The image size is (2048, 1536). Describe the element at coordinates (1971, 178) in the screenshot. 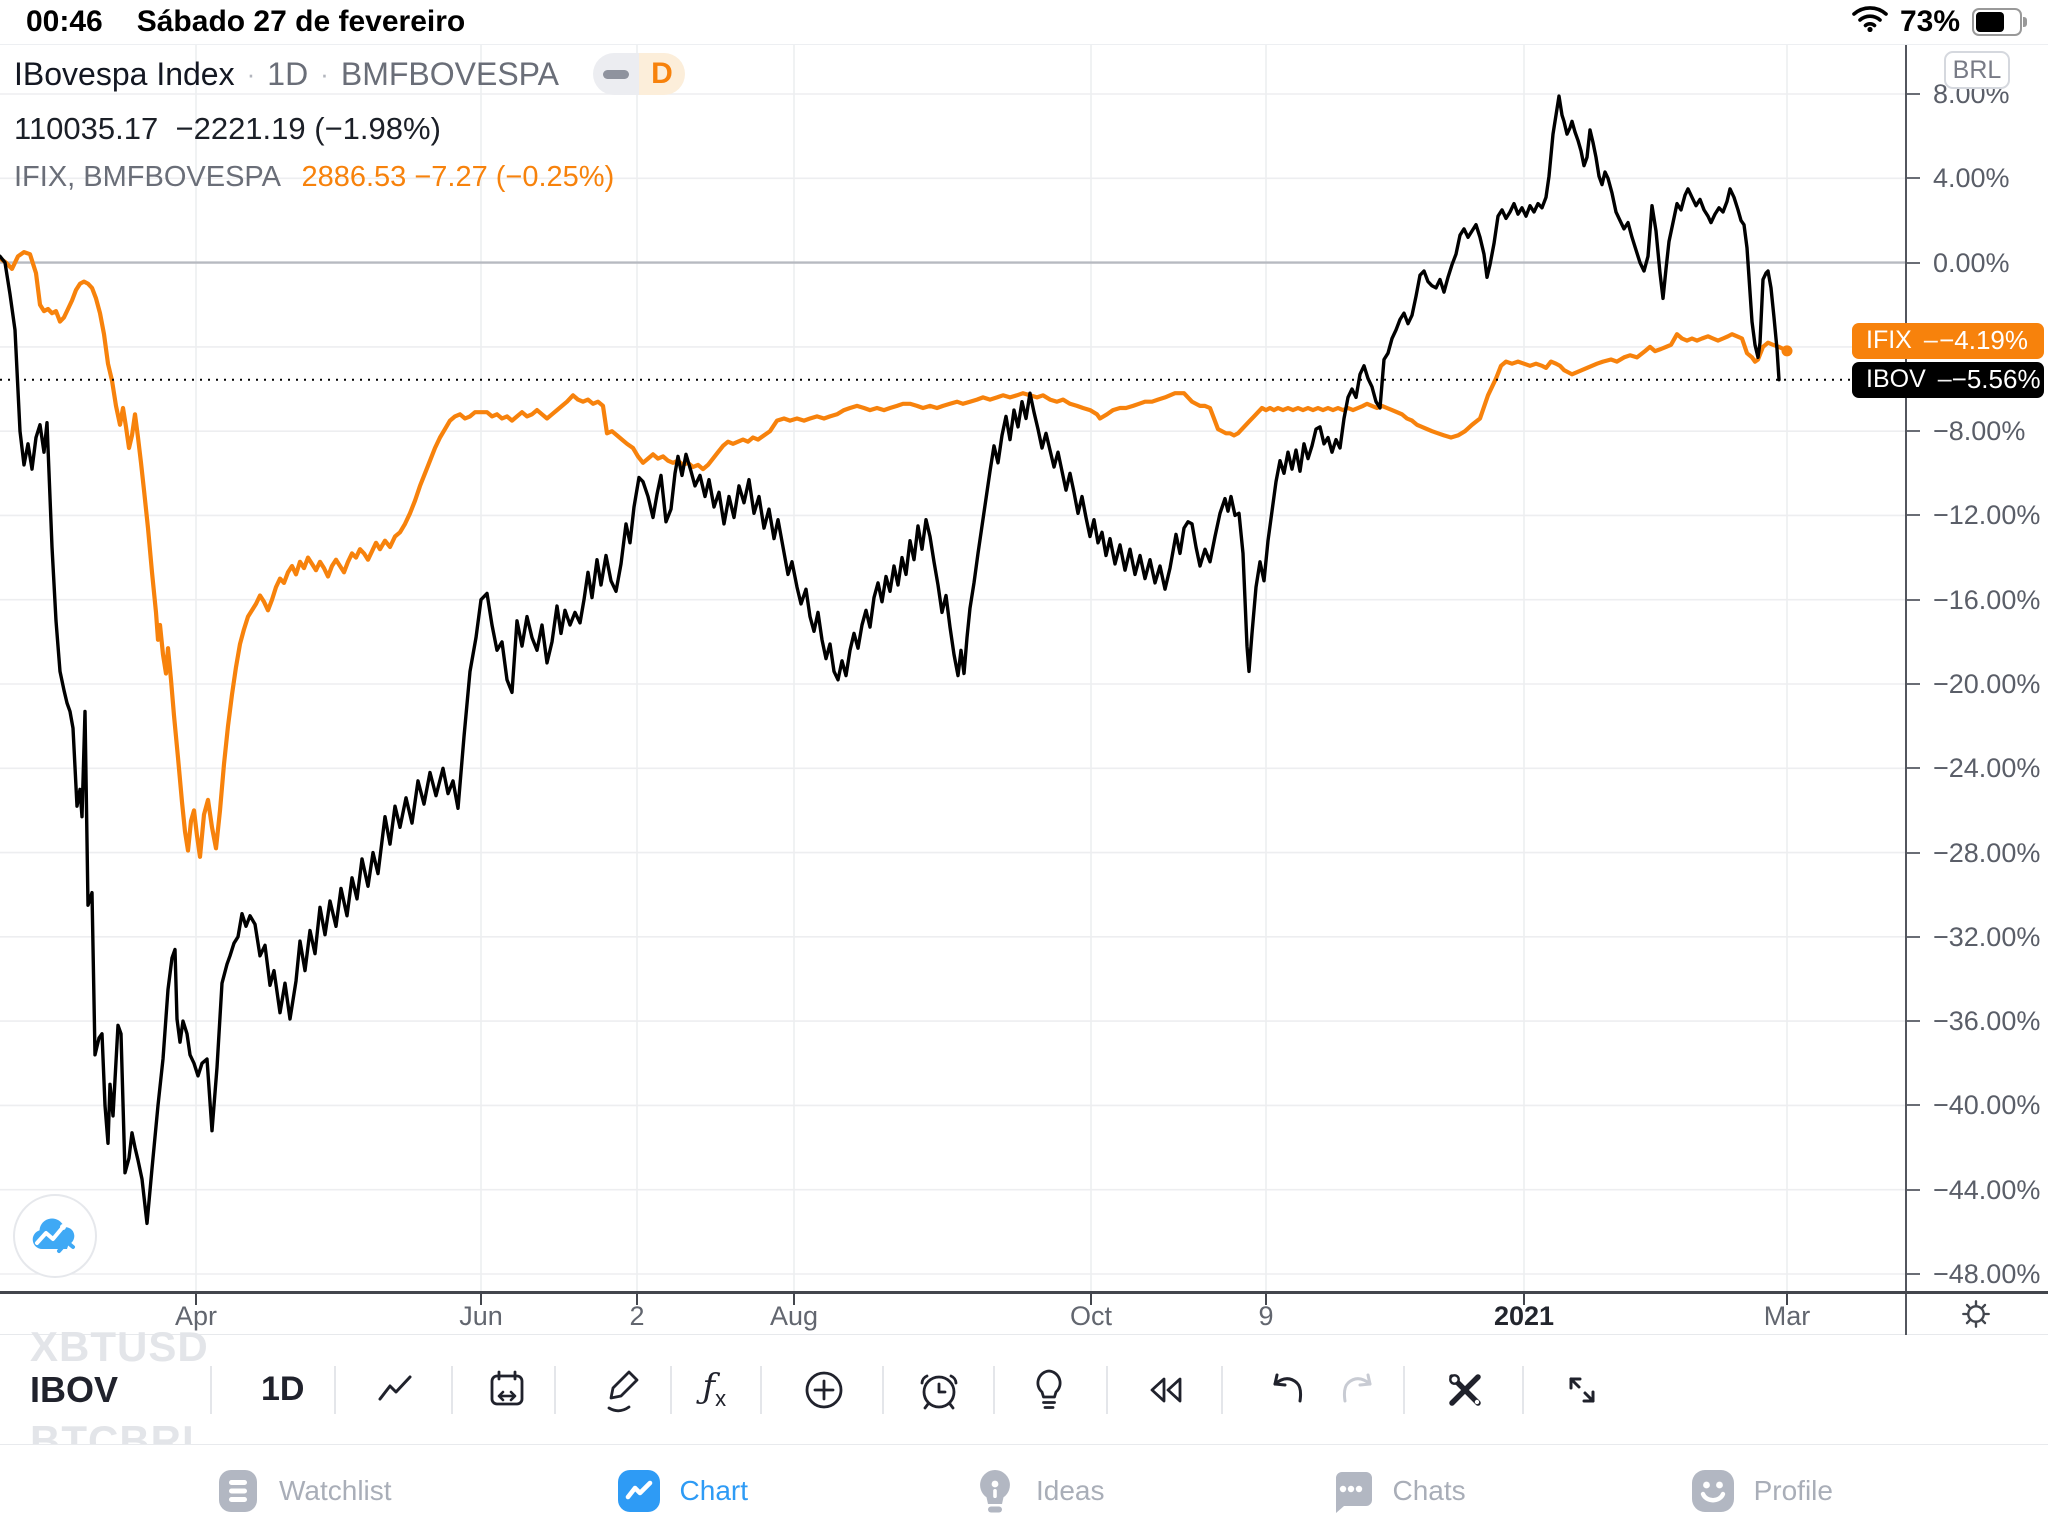

I see `y-axis-label: 4.00%` at that location.